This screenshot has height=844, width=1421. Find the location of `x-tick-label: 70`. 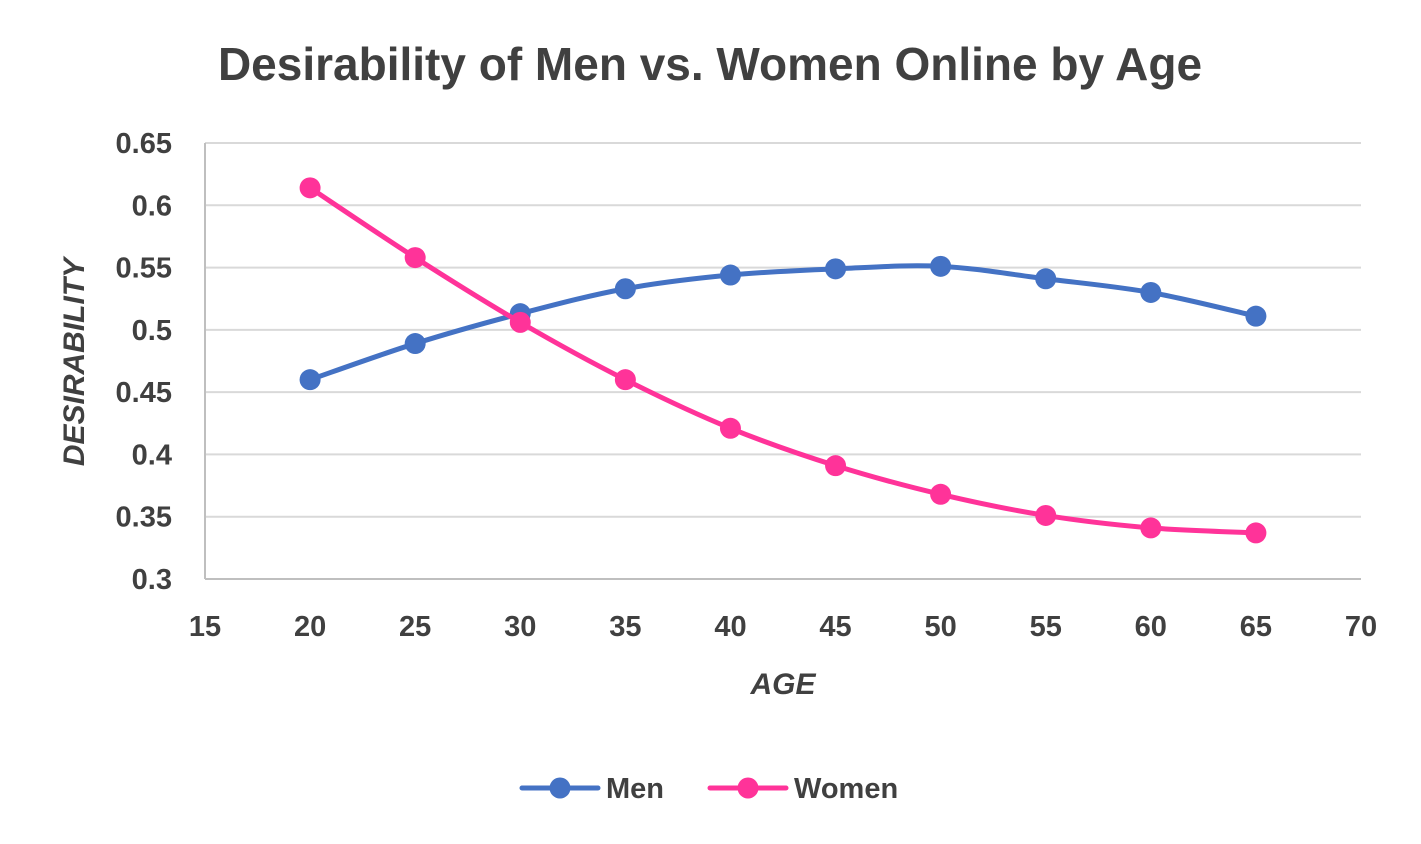

x-tick-label: 70 is located at coordinates (1361, 627).